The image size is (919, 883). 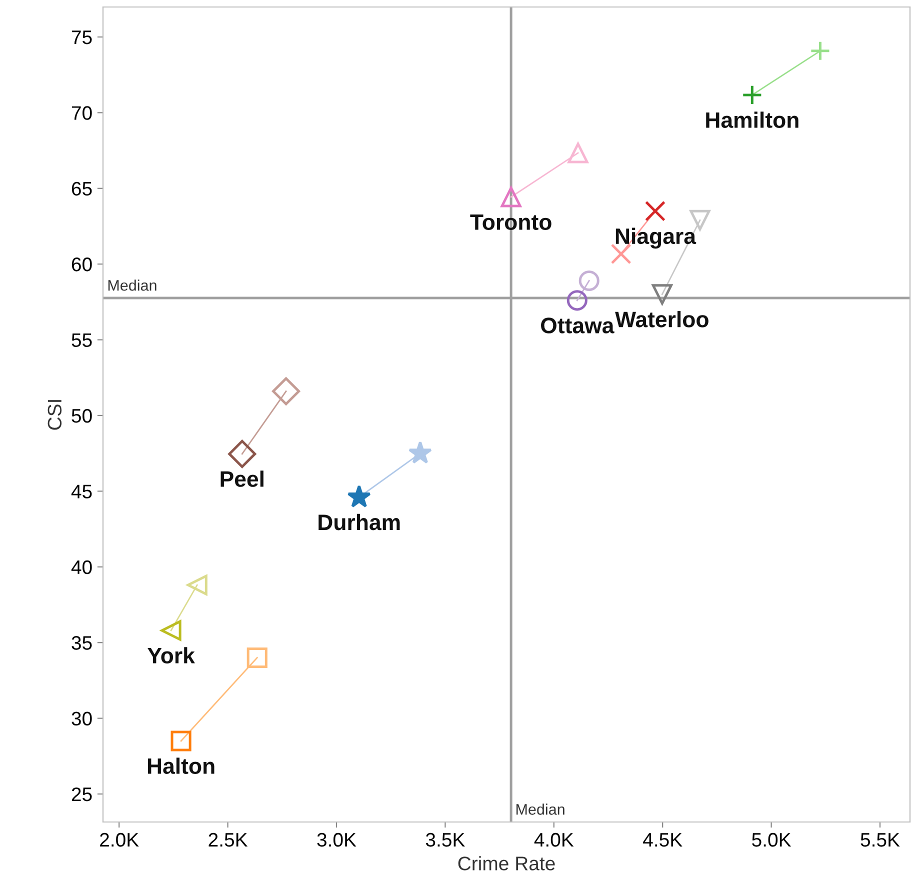 What do you see at coordinates (228, 839) in the screenshot?
I see `x-tick-label: 2.5K` at bounding box center [228, 839].